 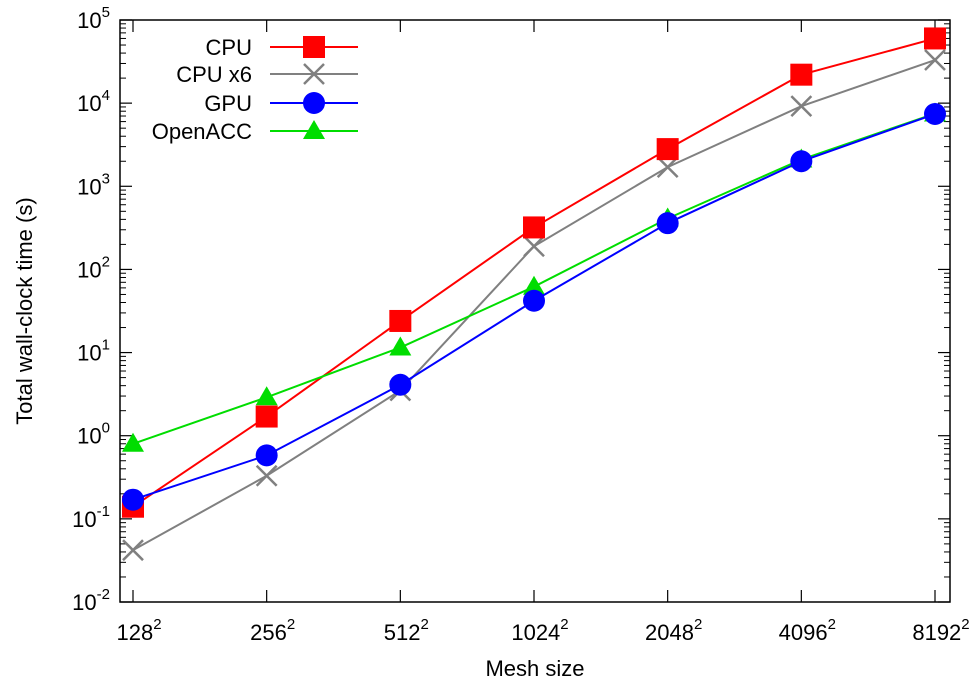 What do you see at coordinates (228, 103) in the screenshot?
I see `legend-label: GPU` at bounding box center [228, 103].